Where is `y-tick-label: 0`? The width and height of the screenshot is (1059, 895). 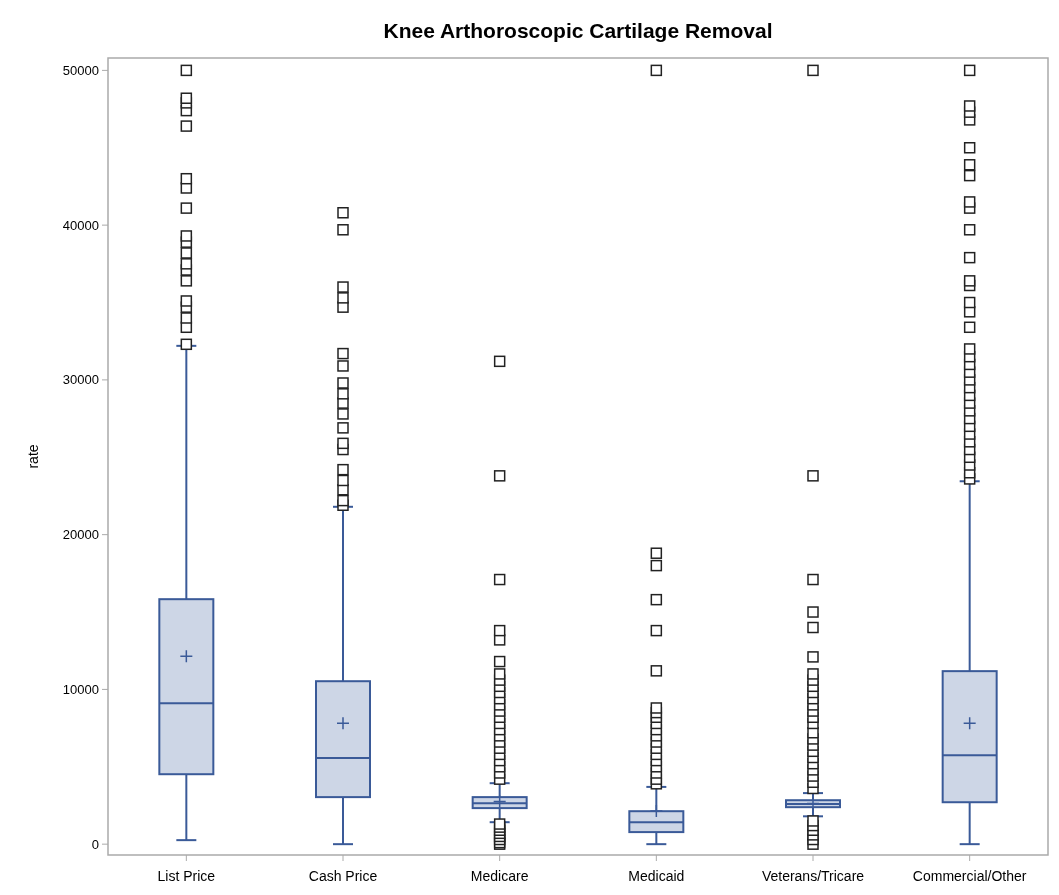
y-tick-label: 0 is located at coordinates (95, 844).